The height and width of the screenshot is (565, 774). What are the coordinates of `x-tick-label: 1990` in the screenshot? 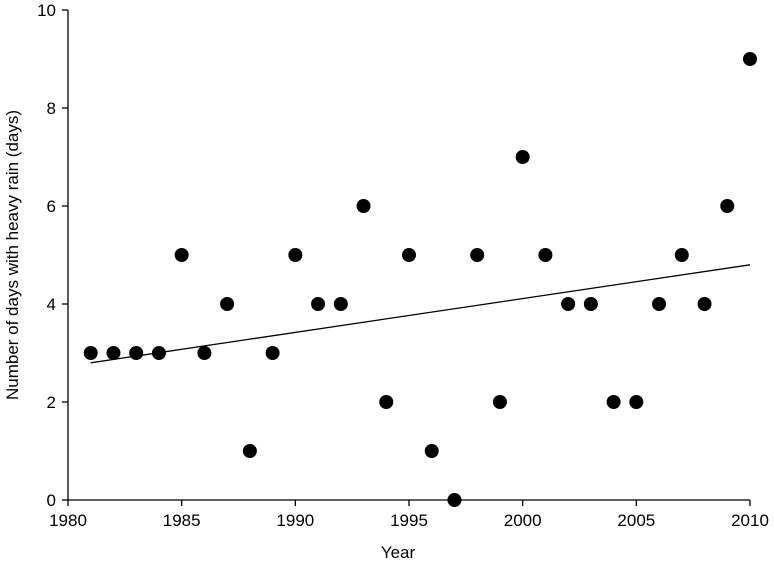 It's located at (295, 520).